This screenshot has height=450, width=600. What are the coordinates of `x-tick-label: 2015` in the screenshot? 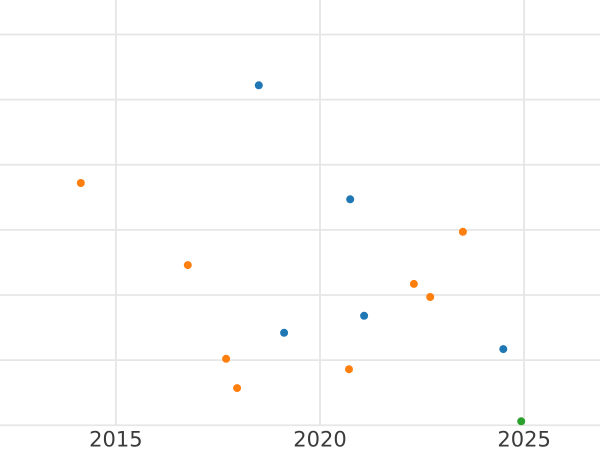 It's located at (115, 438).